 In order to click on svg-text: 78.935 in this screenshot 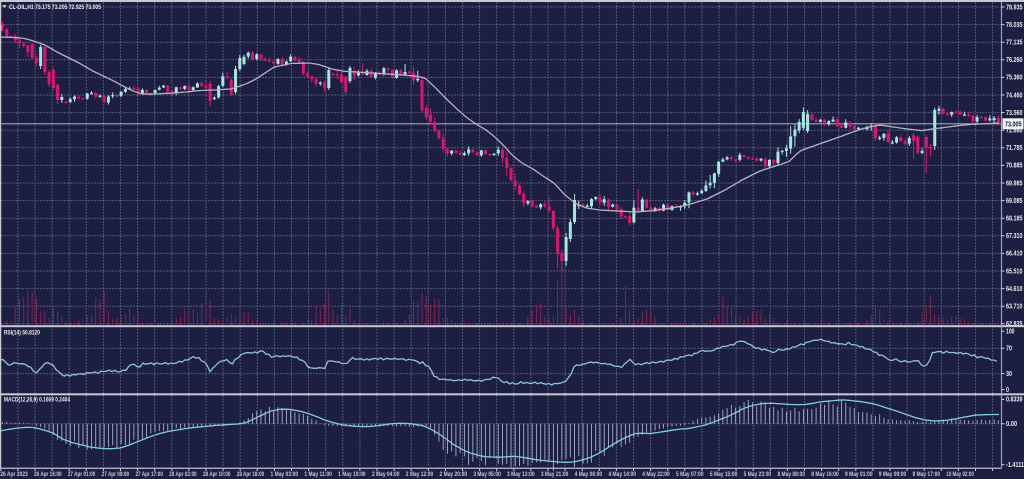, I will do `click(1014, 7)`.